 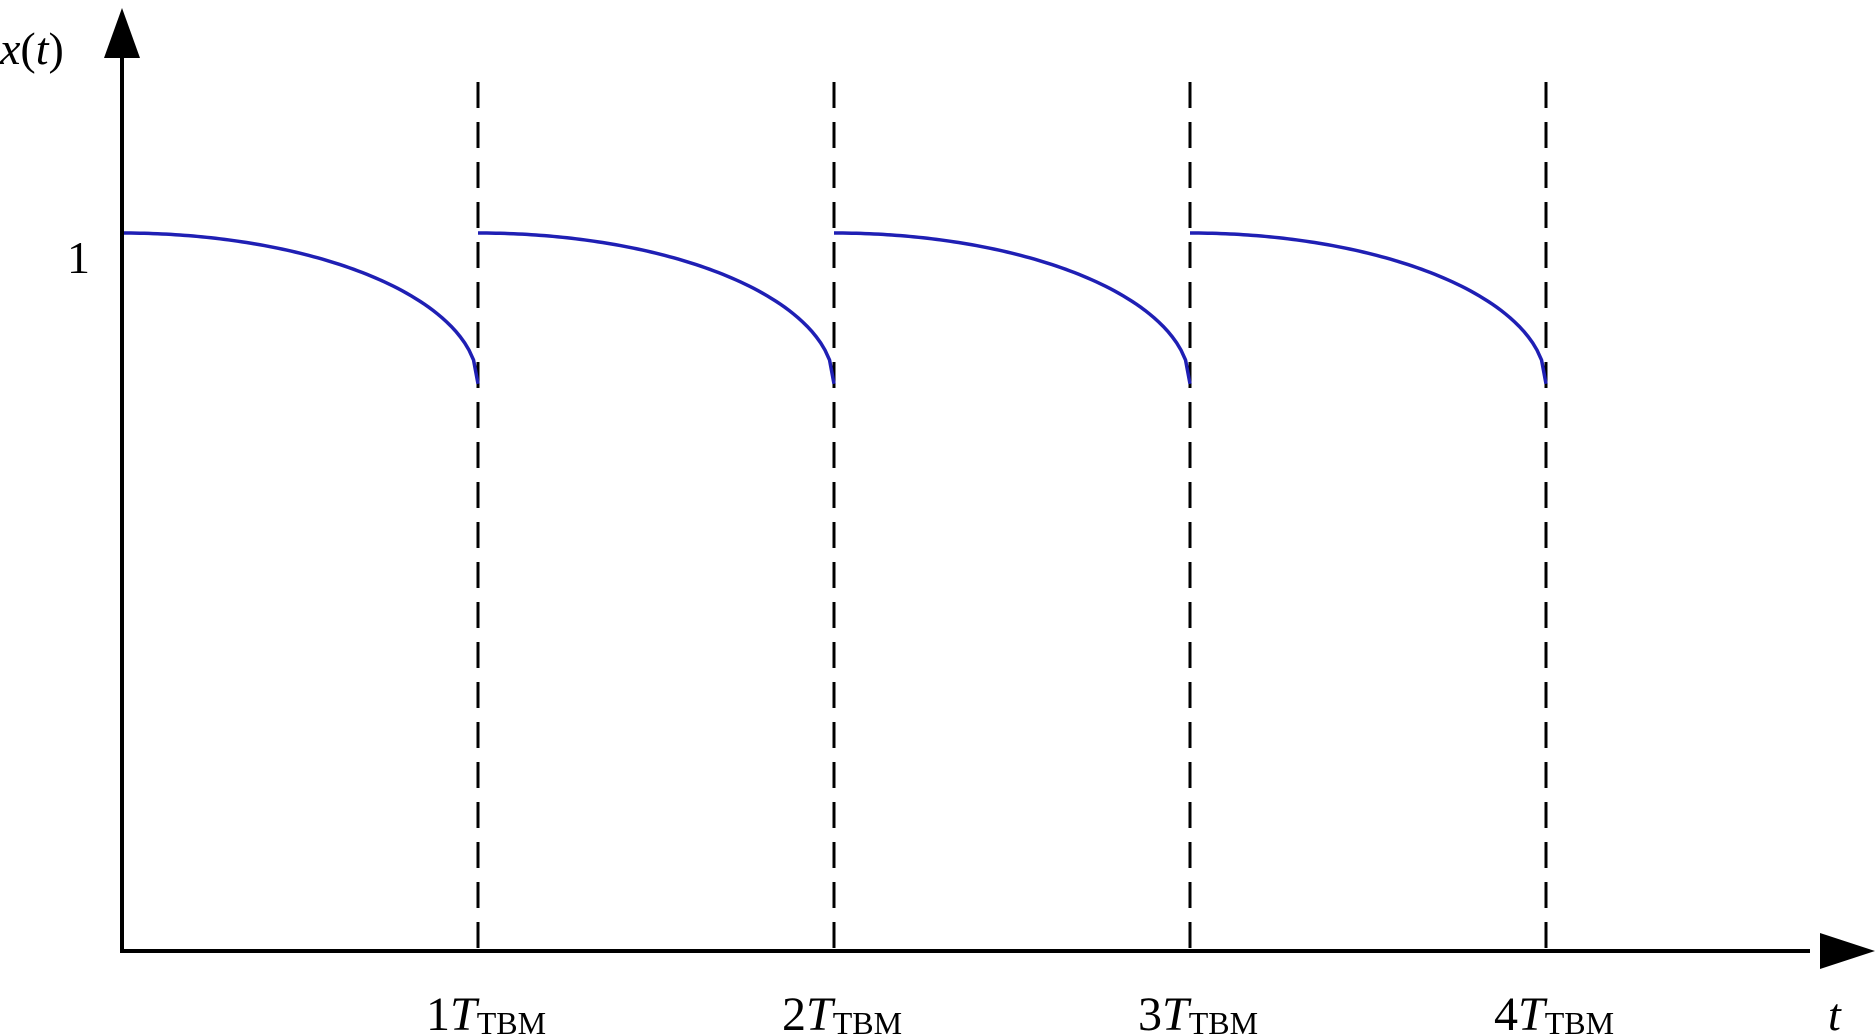 I want to click on x-axis-label: t, so click(x=1835, y=1012).